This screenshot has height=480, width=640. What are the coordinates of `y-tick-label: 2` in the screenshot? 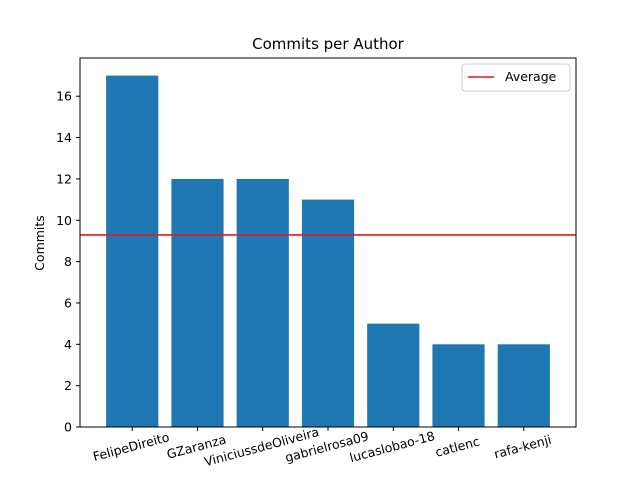 It's located at (68, 385).